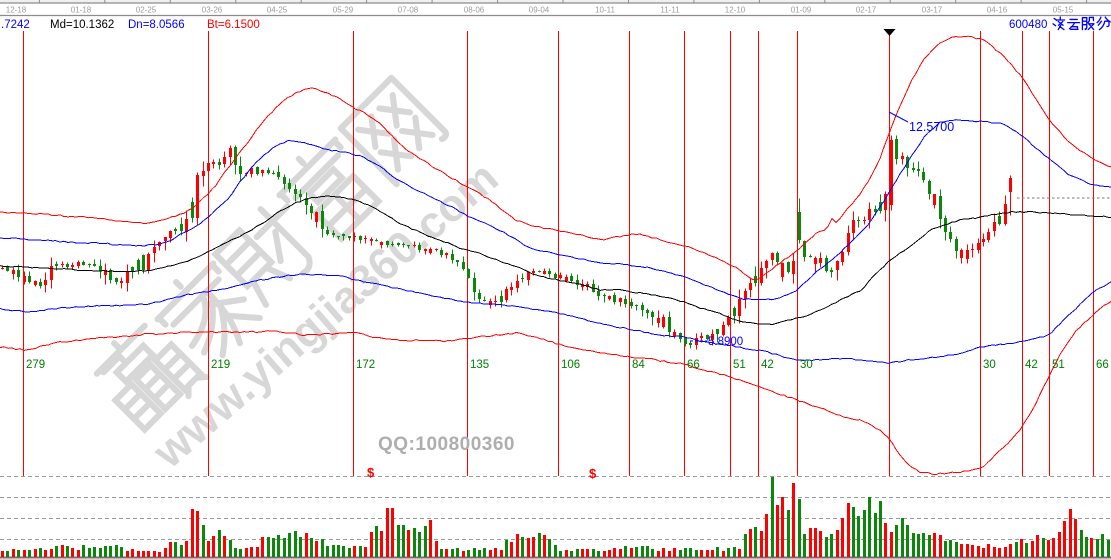 This screenshot has width=1111, height=559. I want to click on svg-text: 03-17, so click(932, 10).